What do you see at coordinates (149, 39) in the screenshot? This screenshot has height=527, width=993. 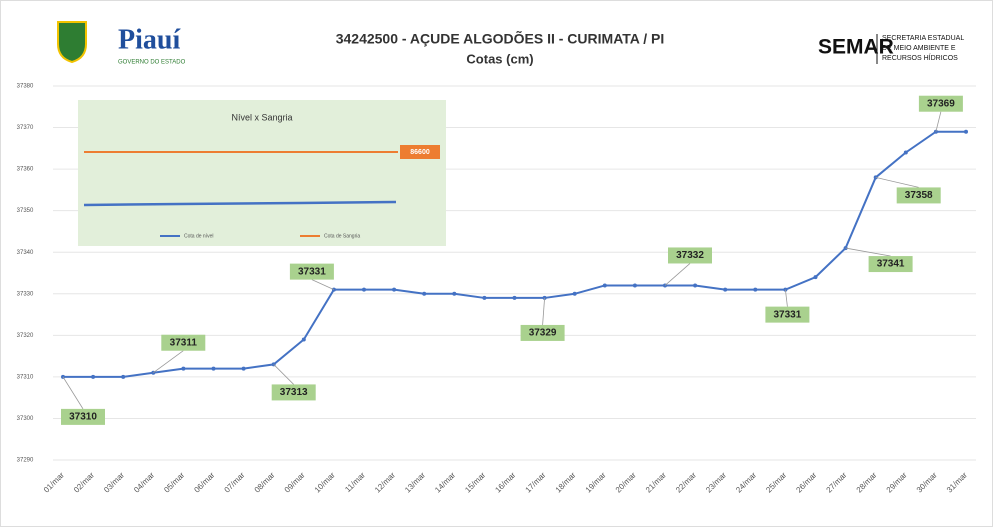 I see `logo-text: Piauí` at bounding box center [149, 39].